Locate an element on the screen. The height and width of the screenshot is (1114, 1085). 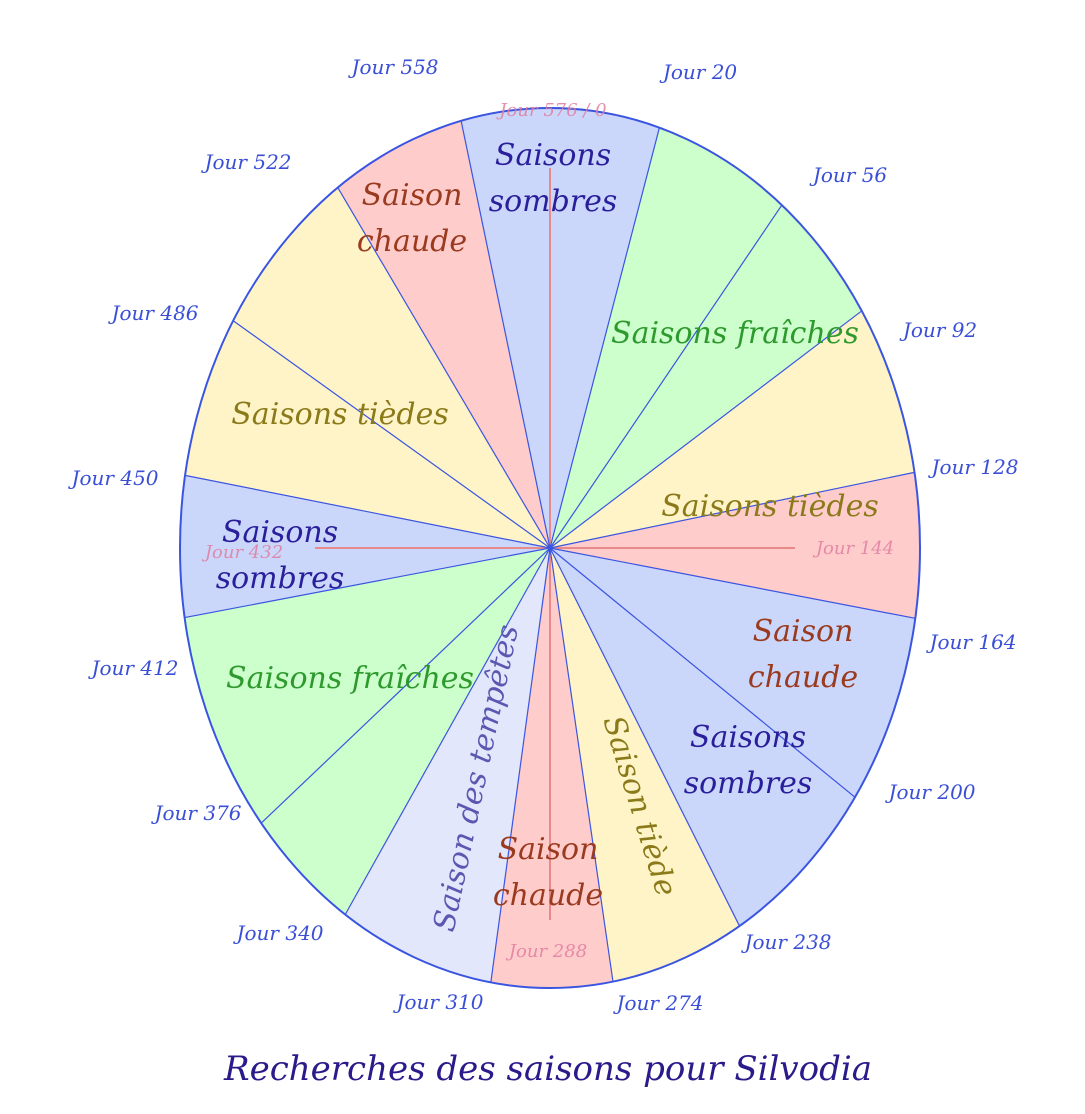
inner-day-label: Jour 576 / 0 is located at coordinates (550, 110).